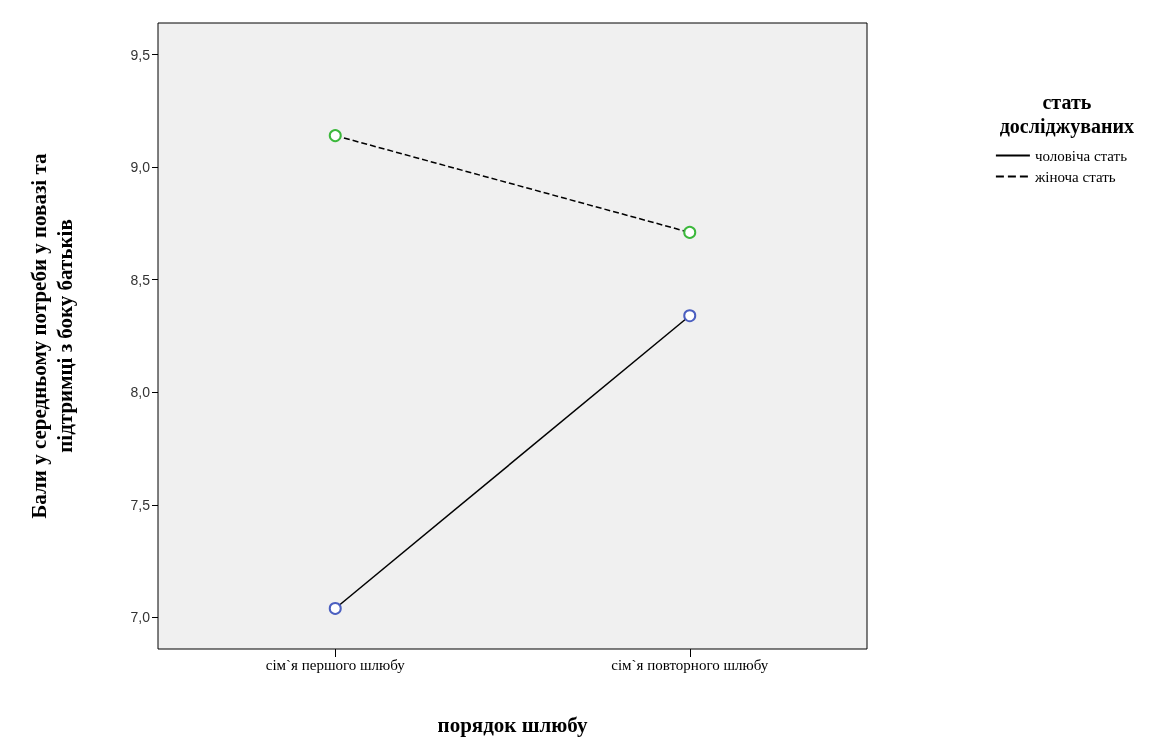  I want to click on y-tick-label: 9,5, so click(140, 54).